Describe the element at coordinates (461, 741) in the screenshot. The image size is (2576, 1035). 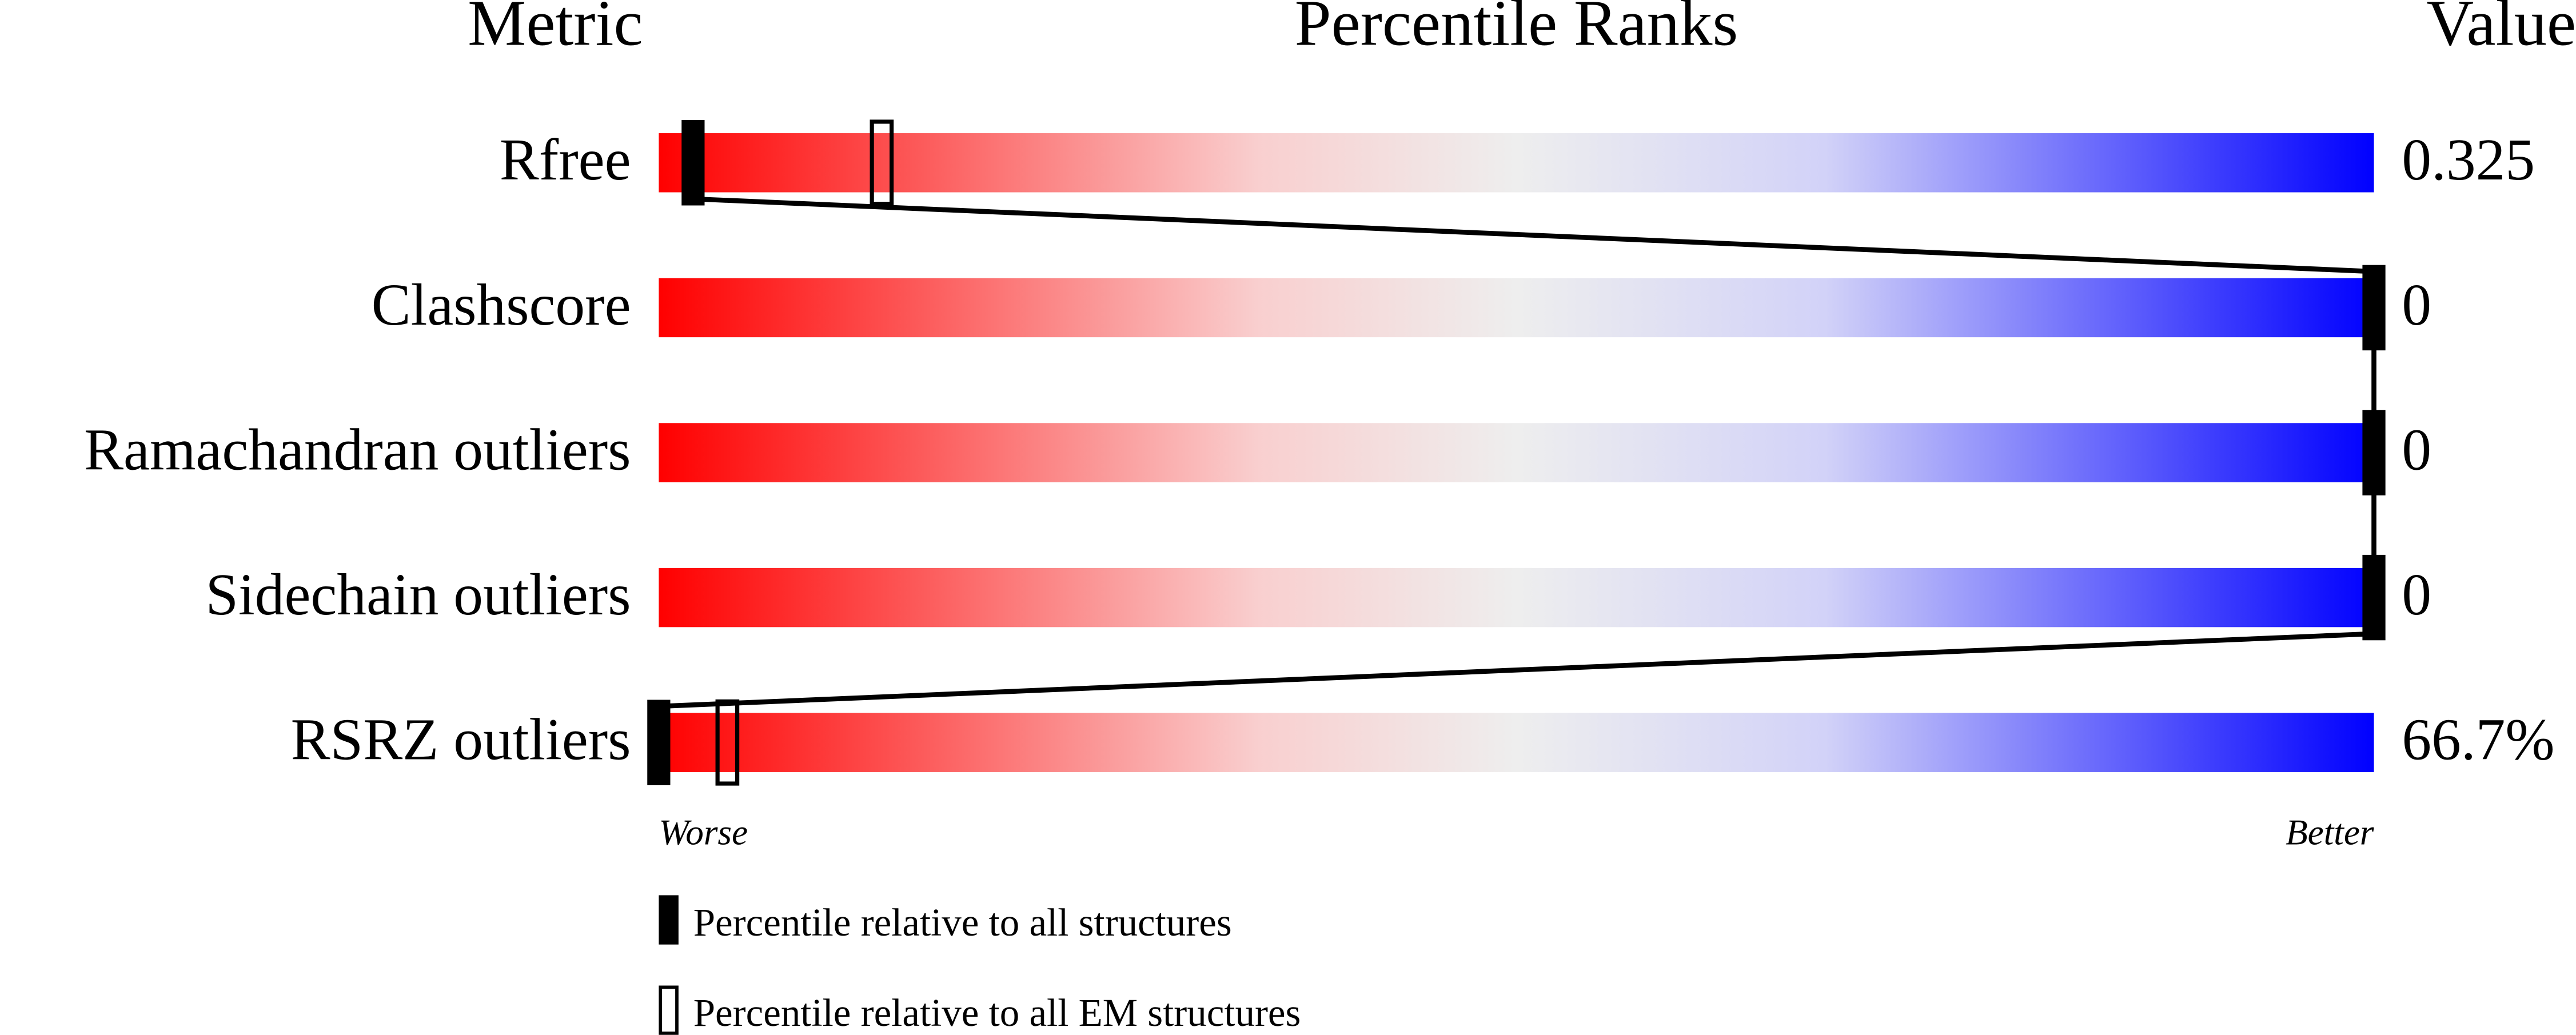
I see `metric-label: RSRZ outliers` at that location.